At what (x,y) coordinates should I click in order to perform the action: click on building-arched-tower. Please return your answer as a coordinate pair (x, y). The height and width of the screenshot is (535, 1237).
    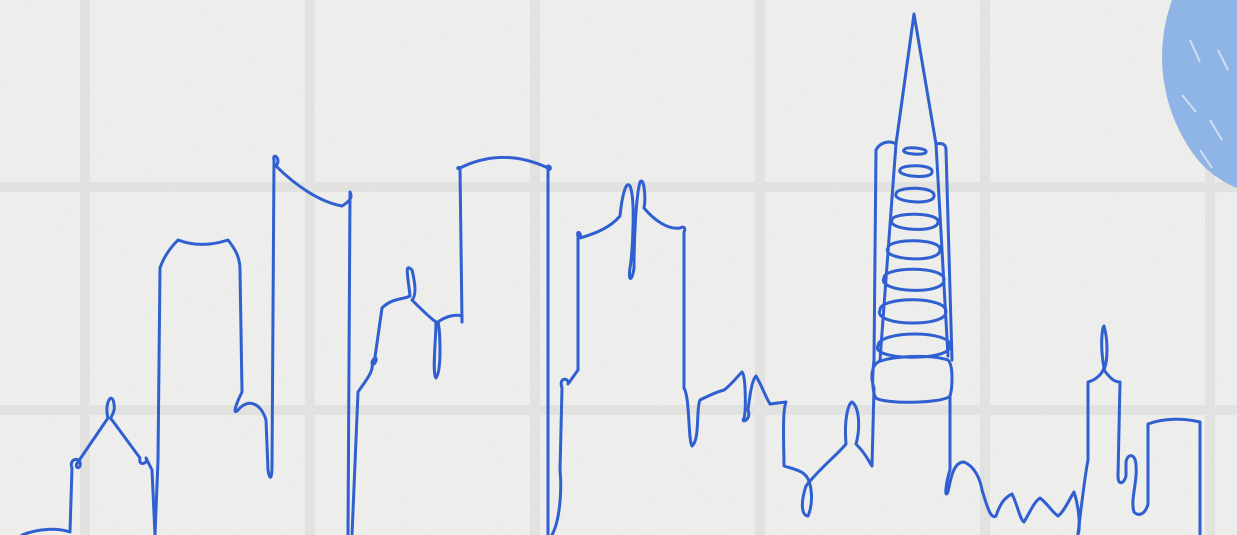
    Looking at the image, I should click on (504, 345).